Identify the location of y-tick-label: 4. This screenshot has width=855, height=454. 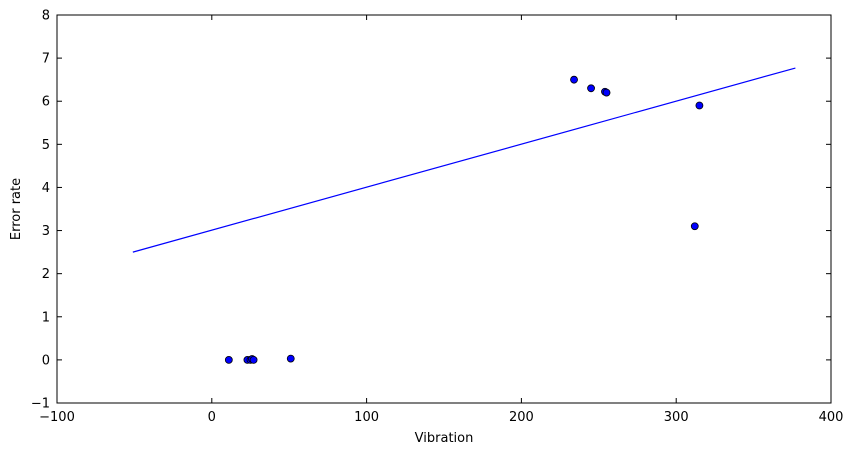
(46, 188).